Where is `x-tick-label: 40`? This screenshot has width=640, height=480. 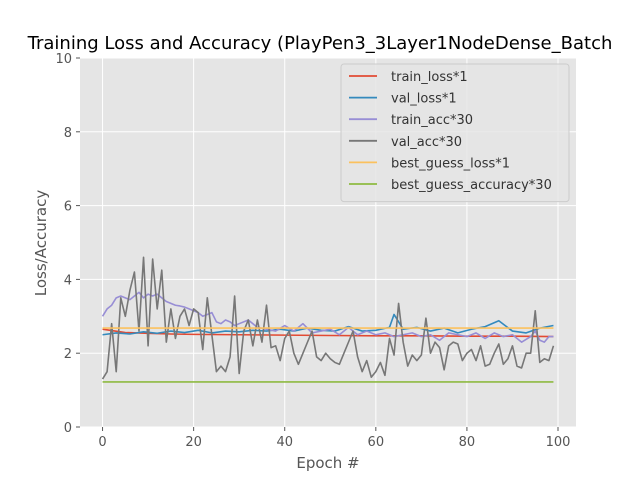 x-tick-label: 40 is located at coordinates (284, 442).